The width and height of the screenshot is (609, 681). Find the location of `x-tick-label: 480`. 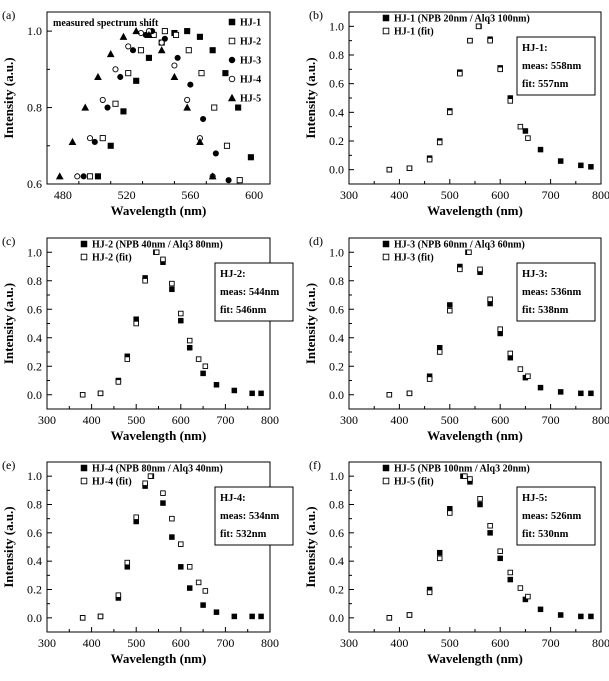

x-tick-label: 480 is located at coordinates (63, 195).